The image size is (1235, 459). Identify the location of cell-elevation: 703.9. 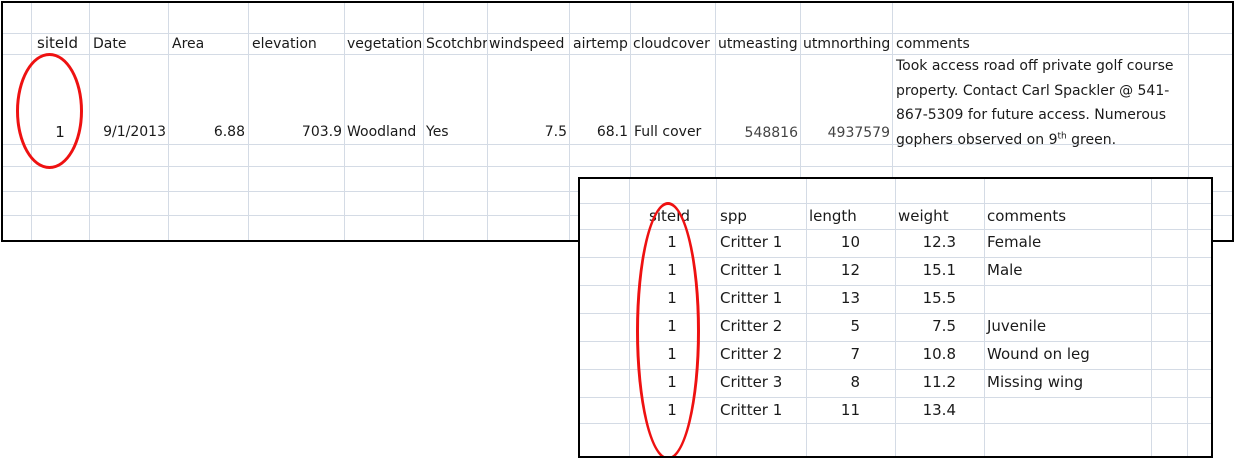
(321, 132).